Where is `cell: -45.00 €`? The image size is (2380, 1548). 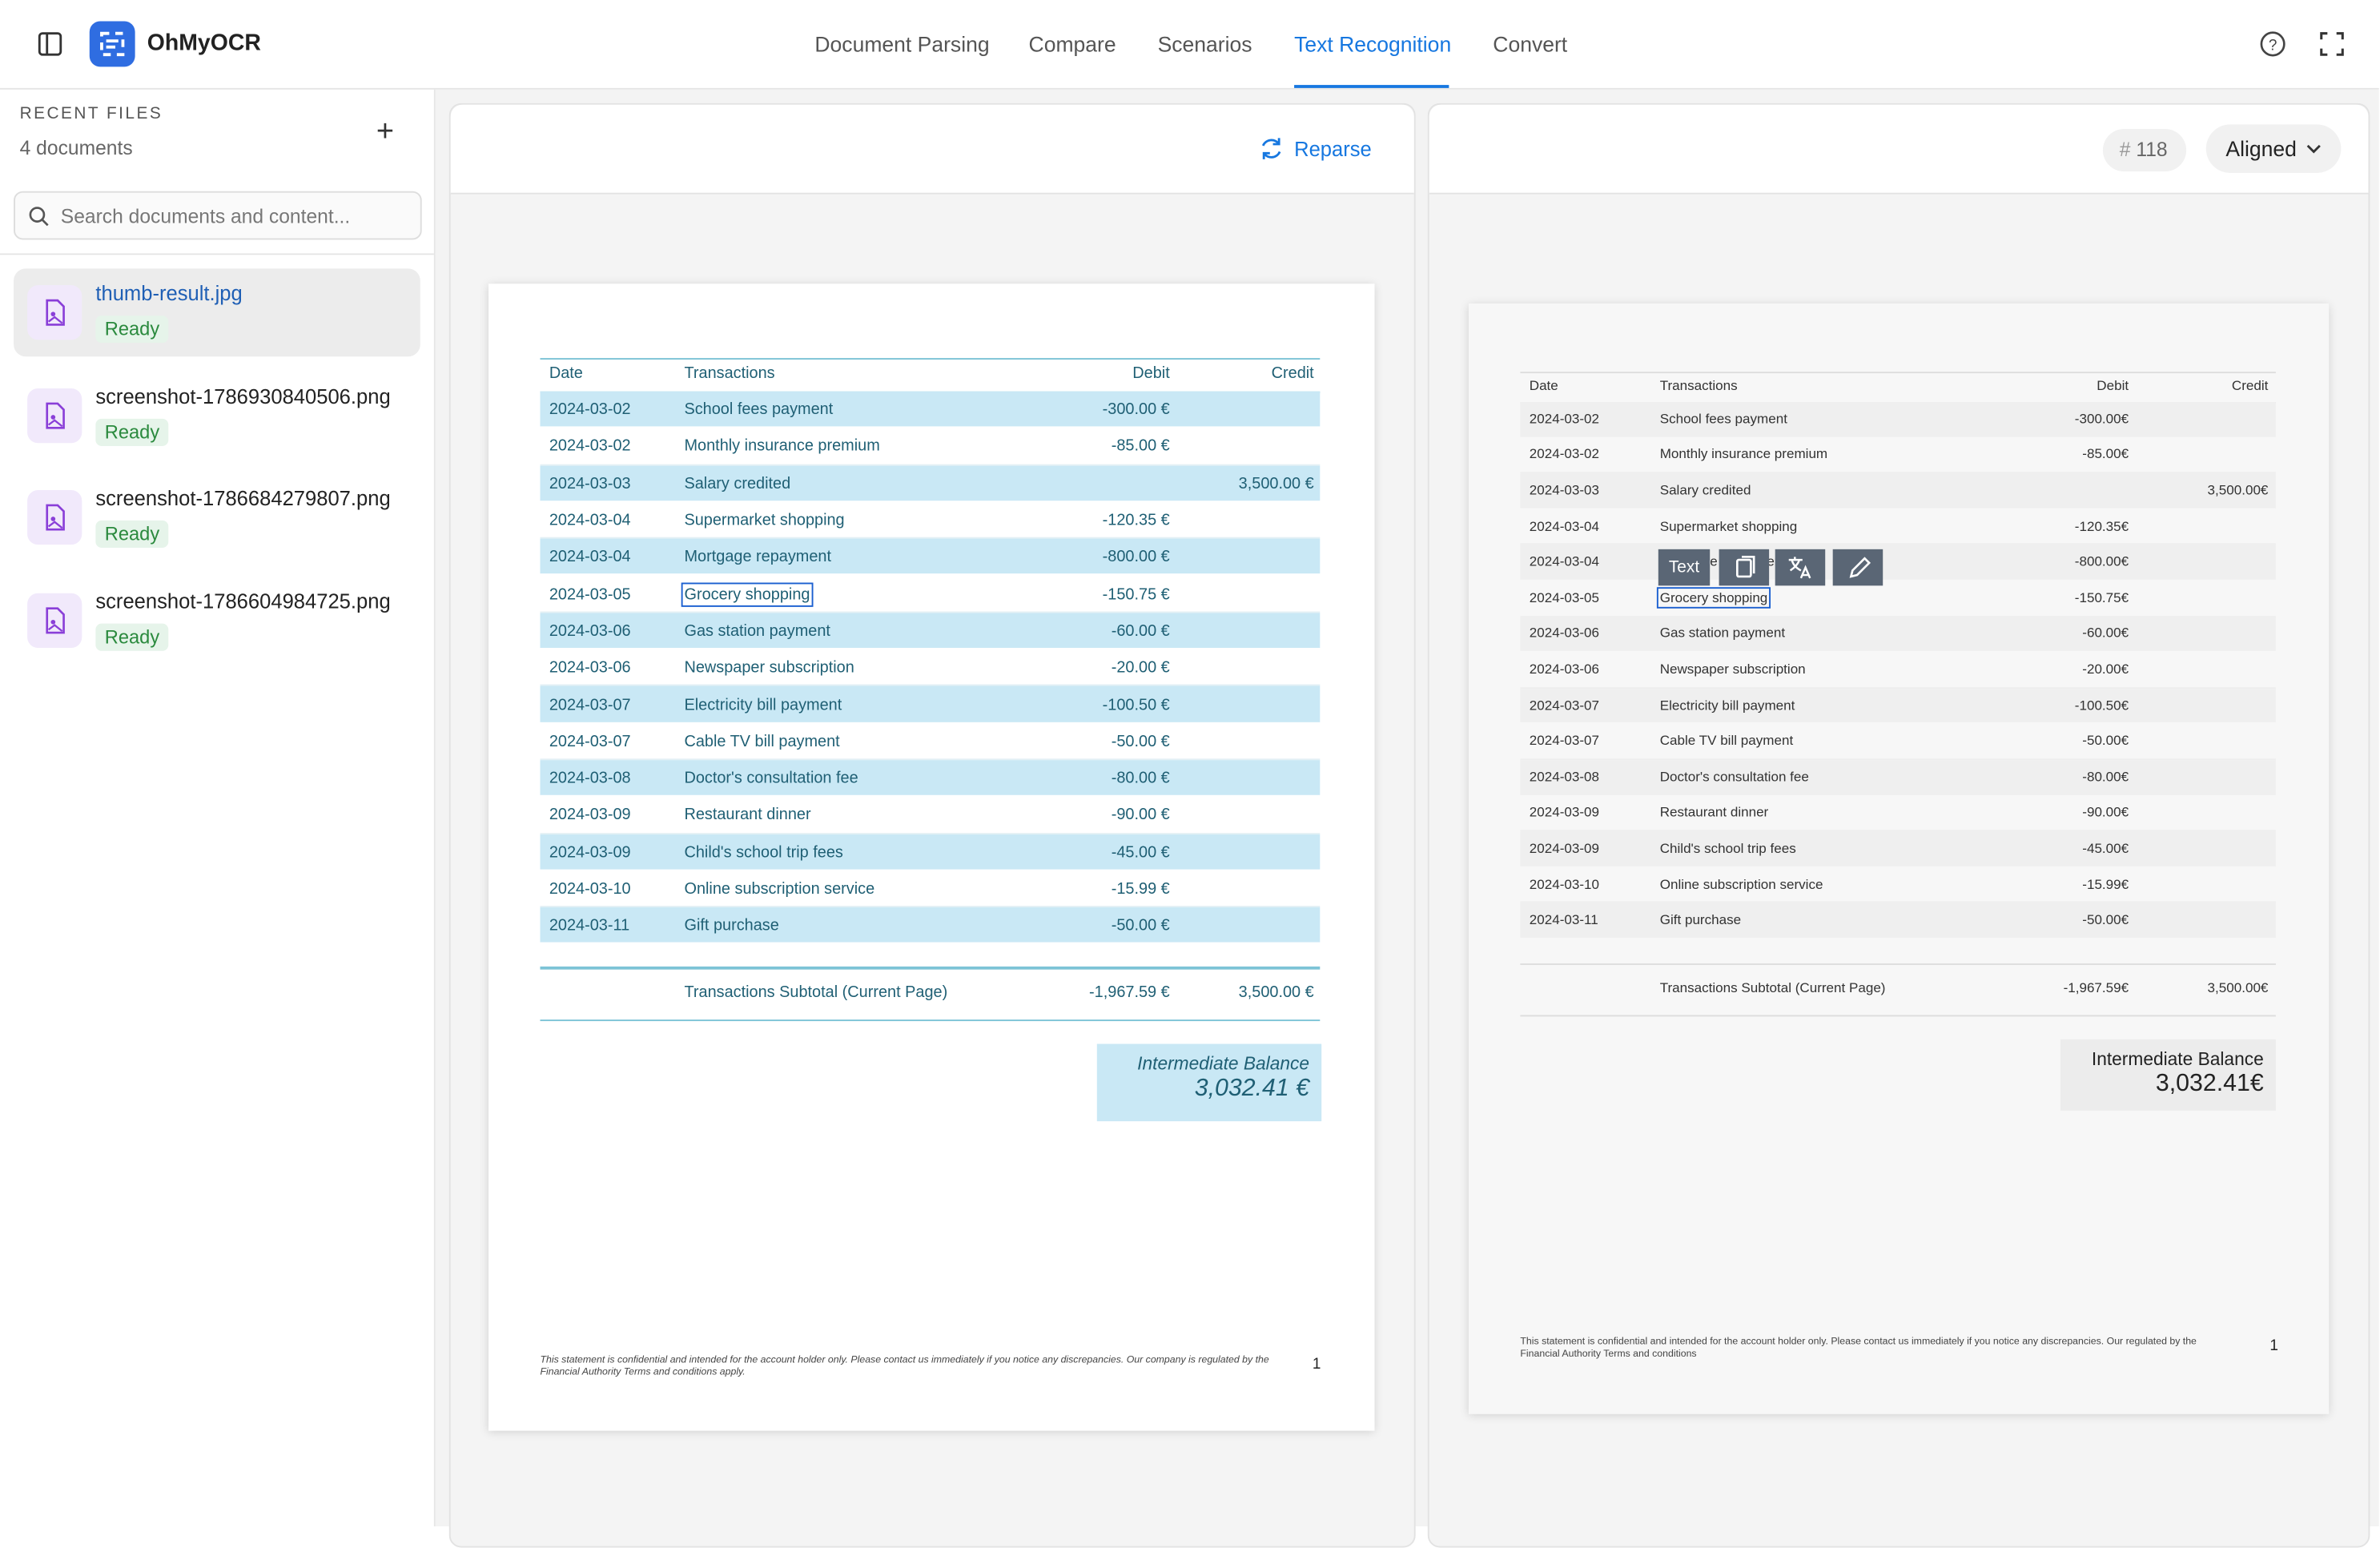
cell: -45.00 € is located at coordinates (1140, 852).